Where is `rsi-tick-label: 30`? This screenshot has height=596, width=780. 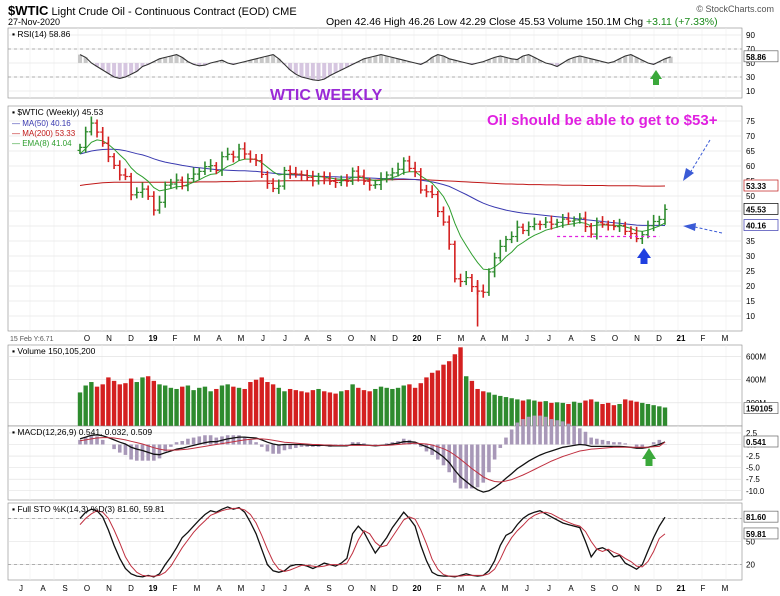
rsi-tick-label: 30 is located at coordinates (750, 77).